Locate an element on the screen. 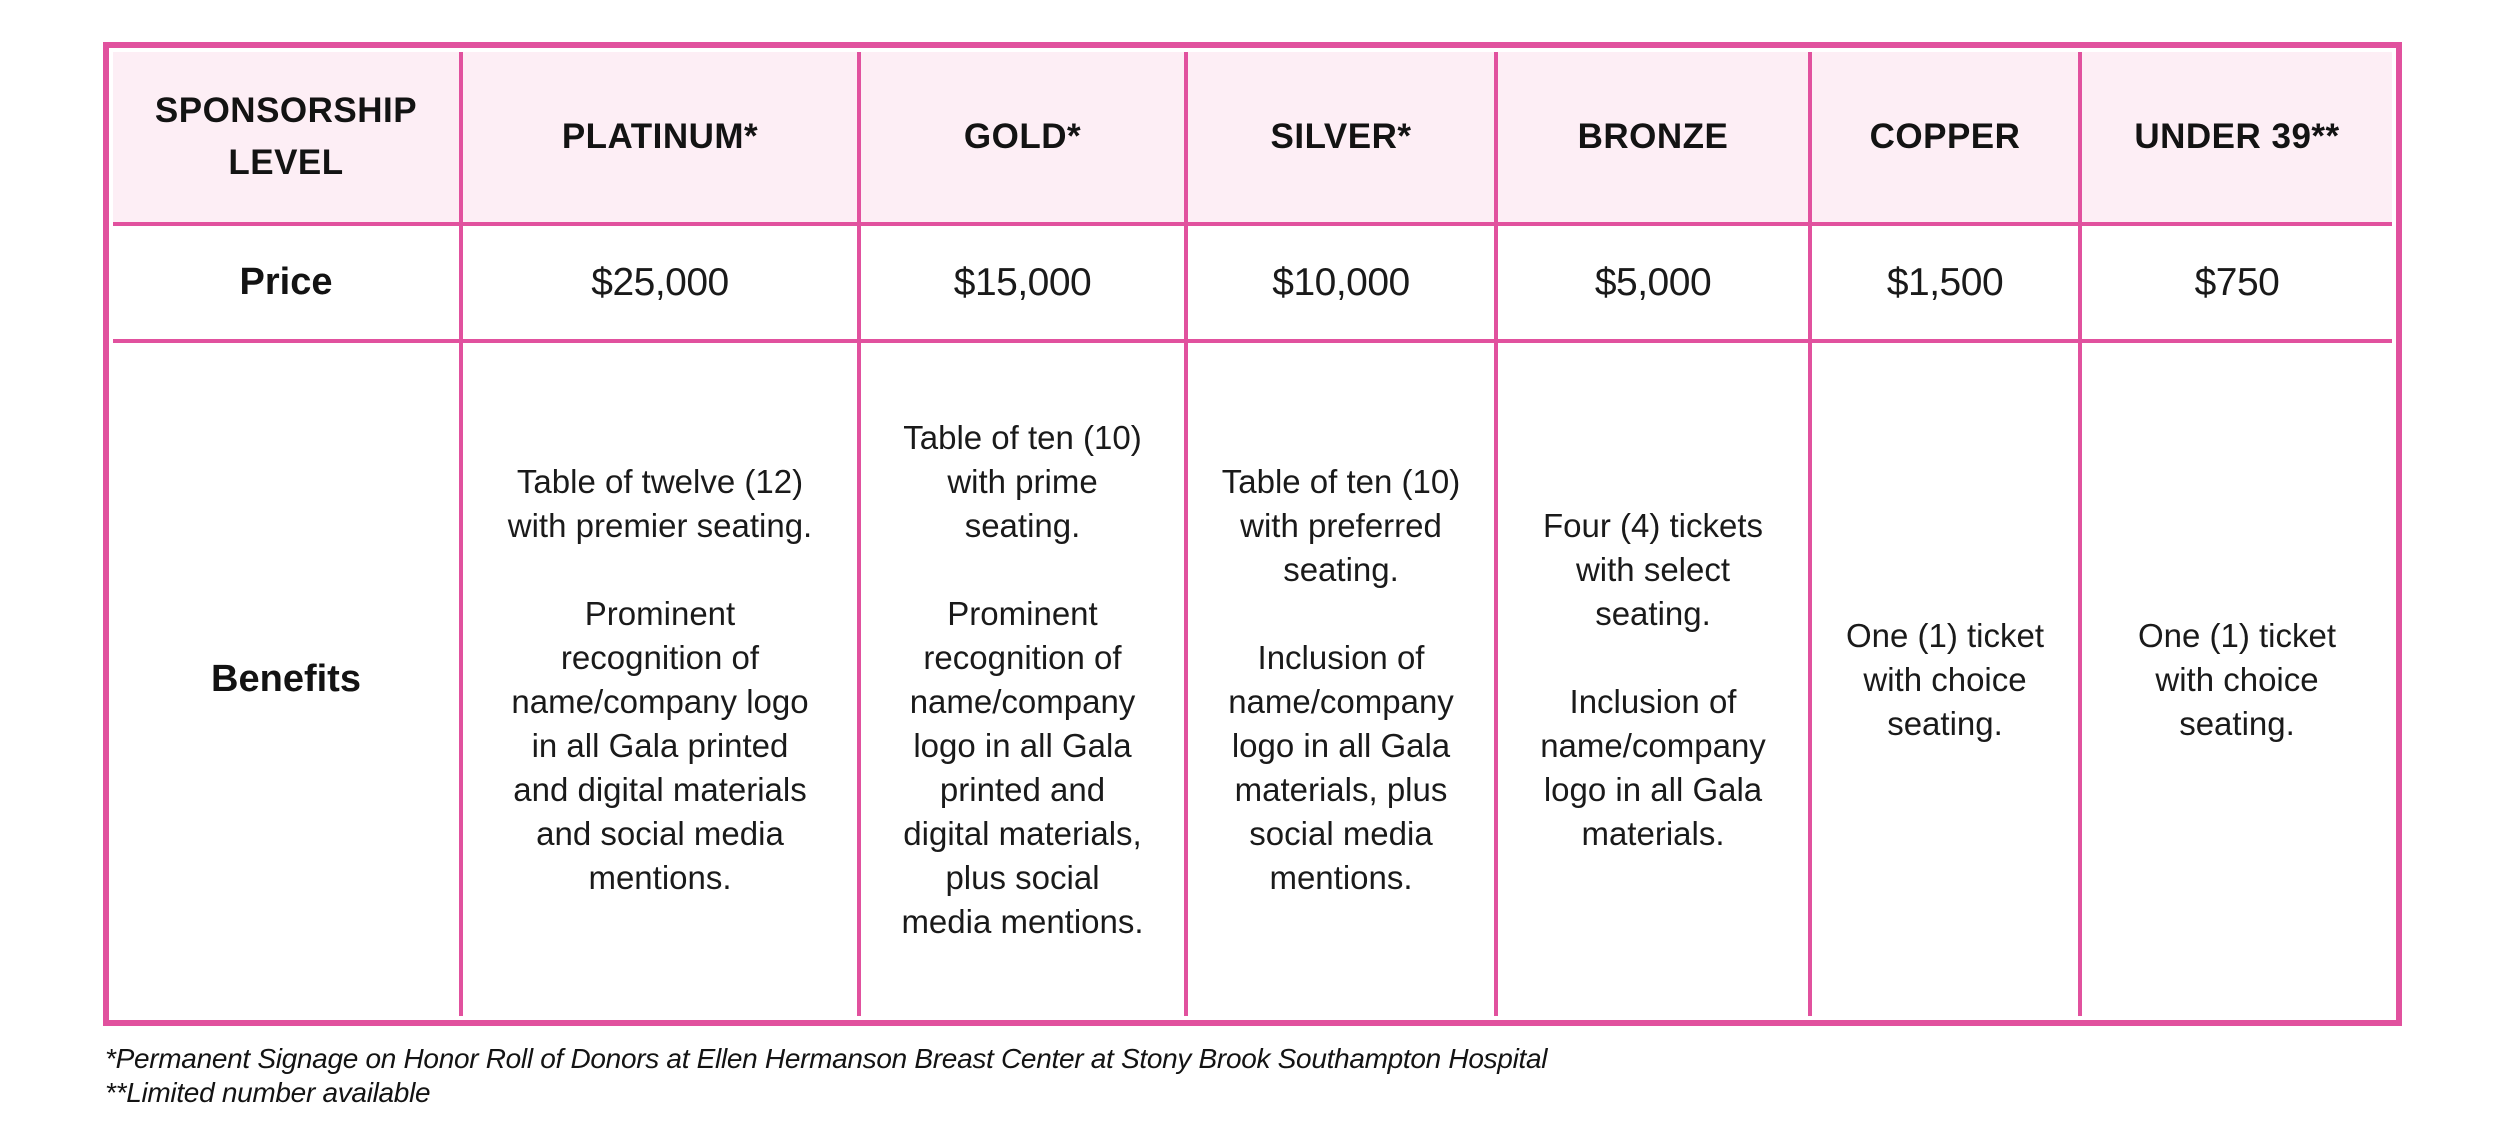 The height and width of the screenshot is (1125, 2500). header-cell-sponsorship-level: SPONSORSHIP LEVEL is located at coordinates (288, 139).